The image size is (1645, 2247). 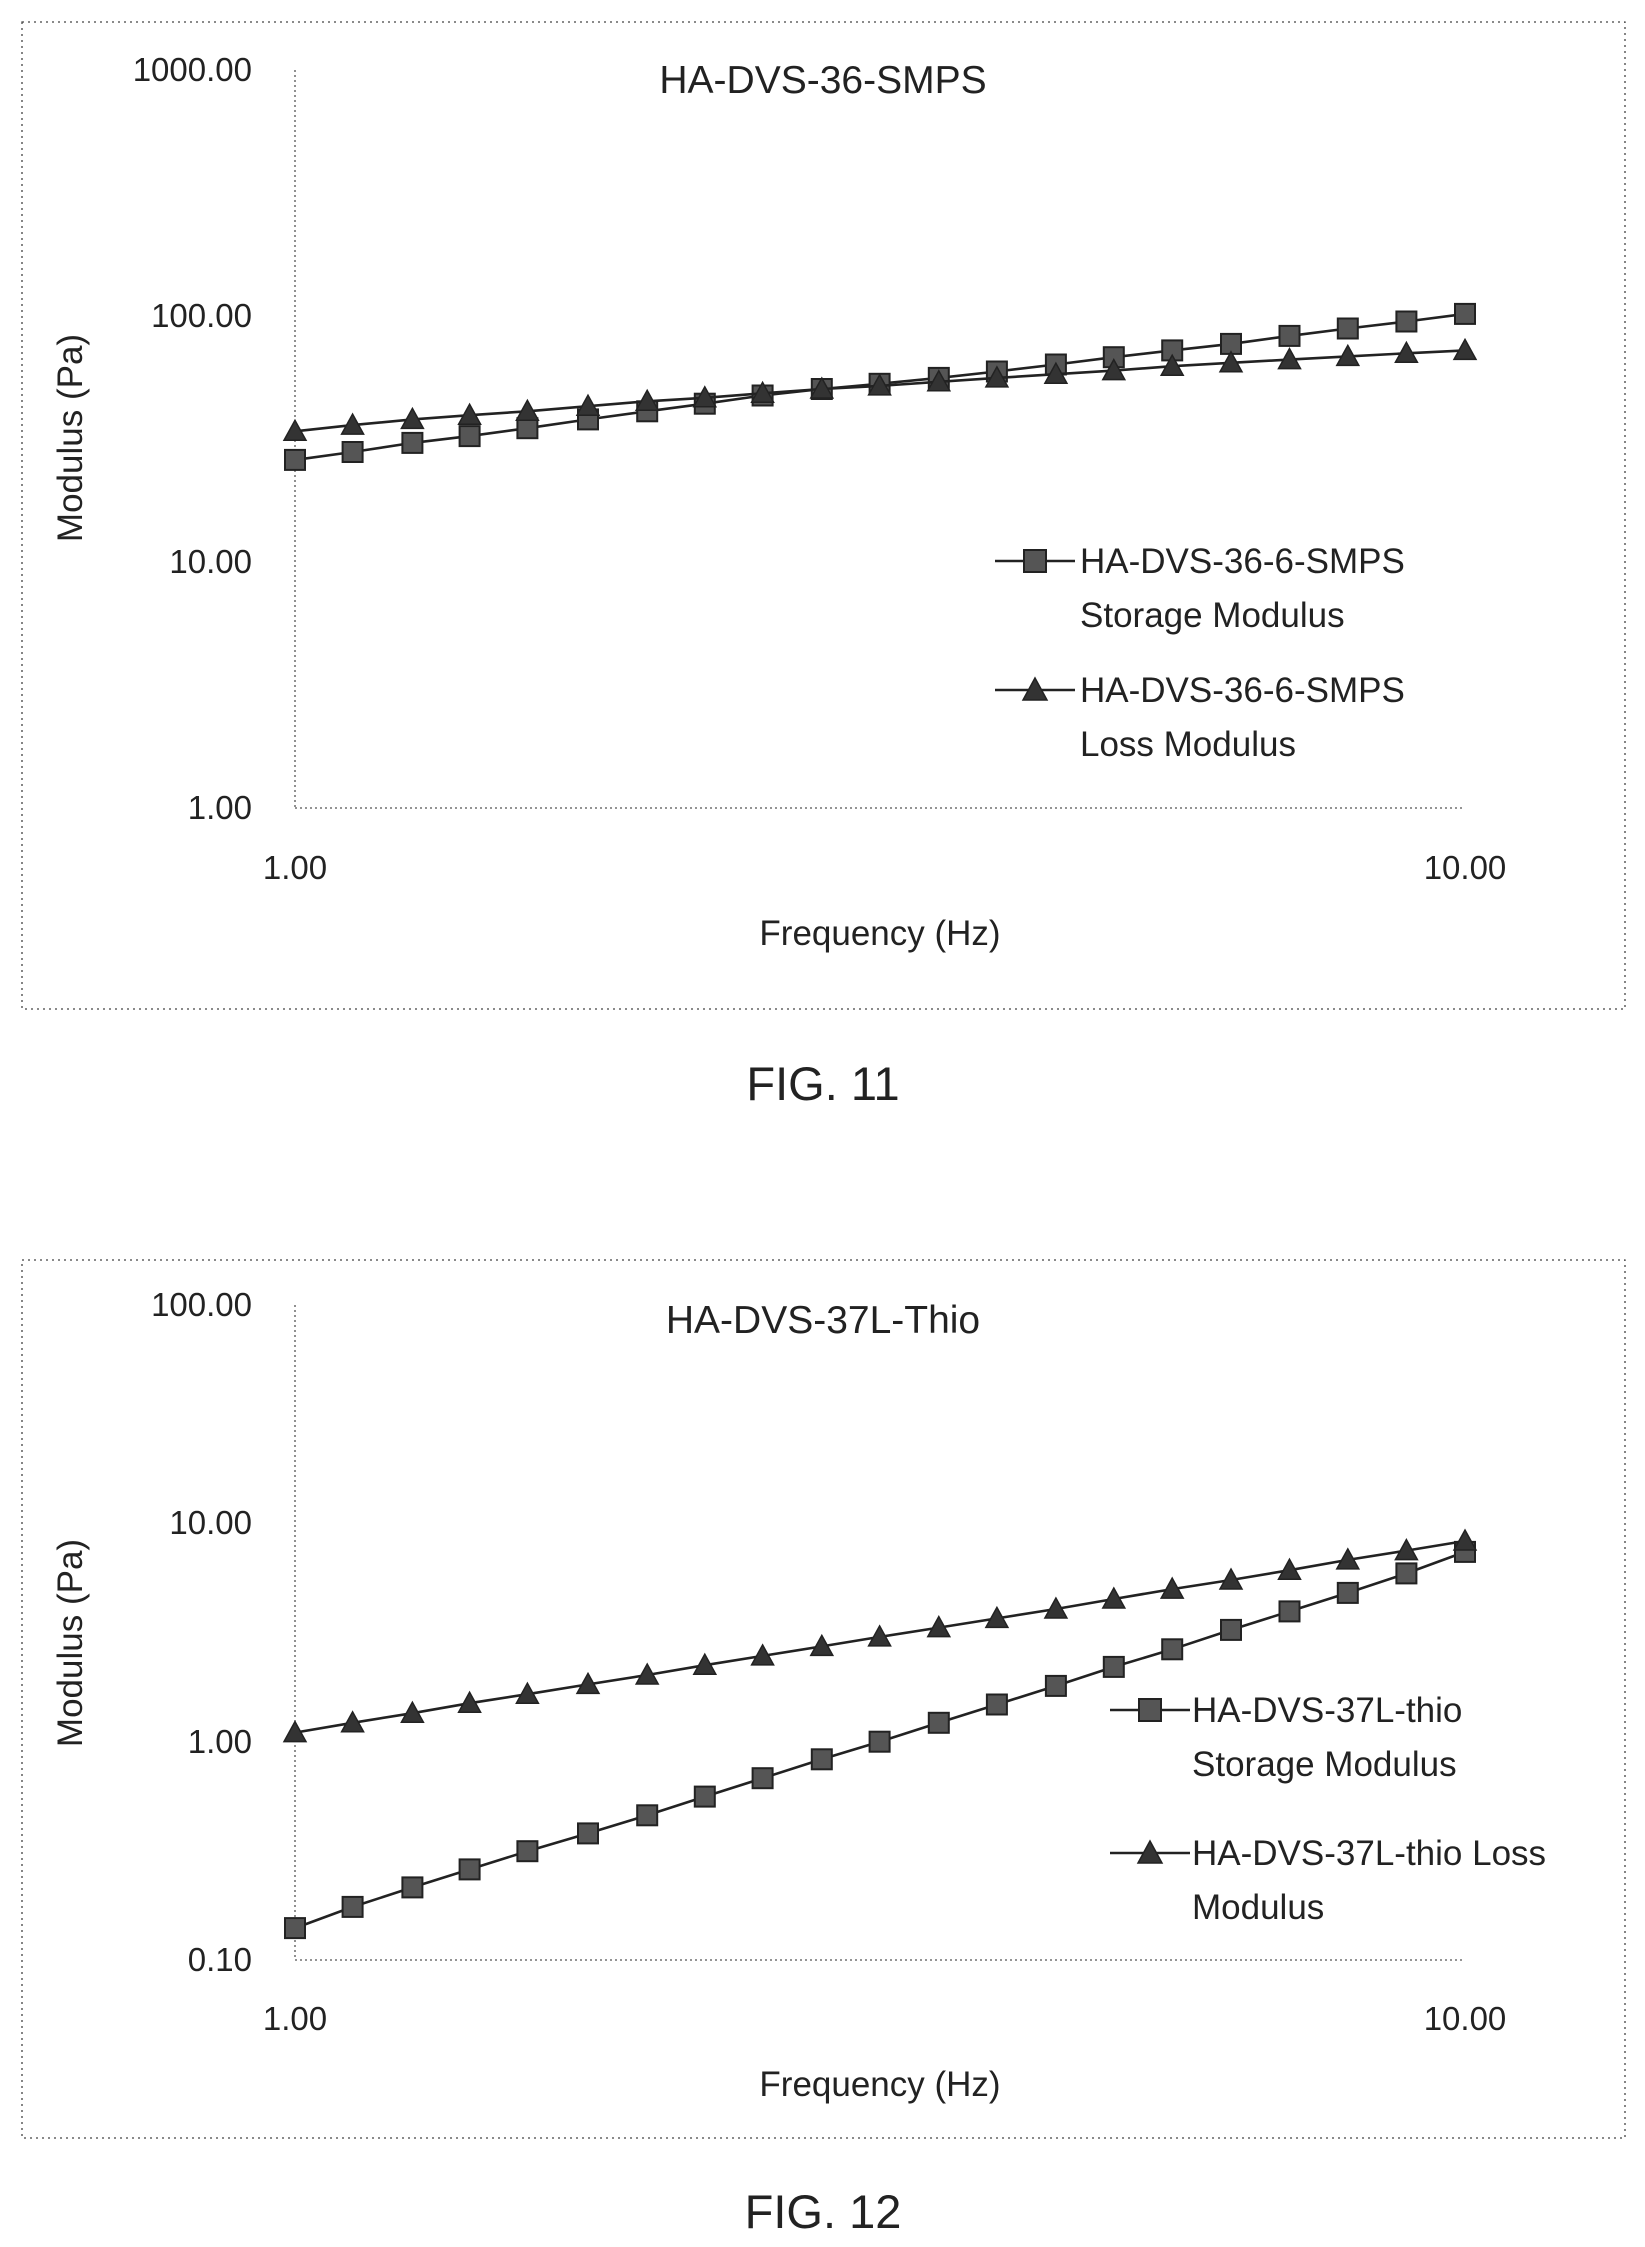 I want to click on legend-item-loss: HA-DVS-37L-thio Loss Modulus, so click(x=1328, y=1880).